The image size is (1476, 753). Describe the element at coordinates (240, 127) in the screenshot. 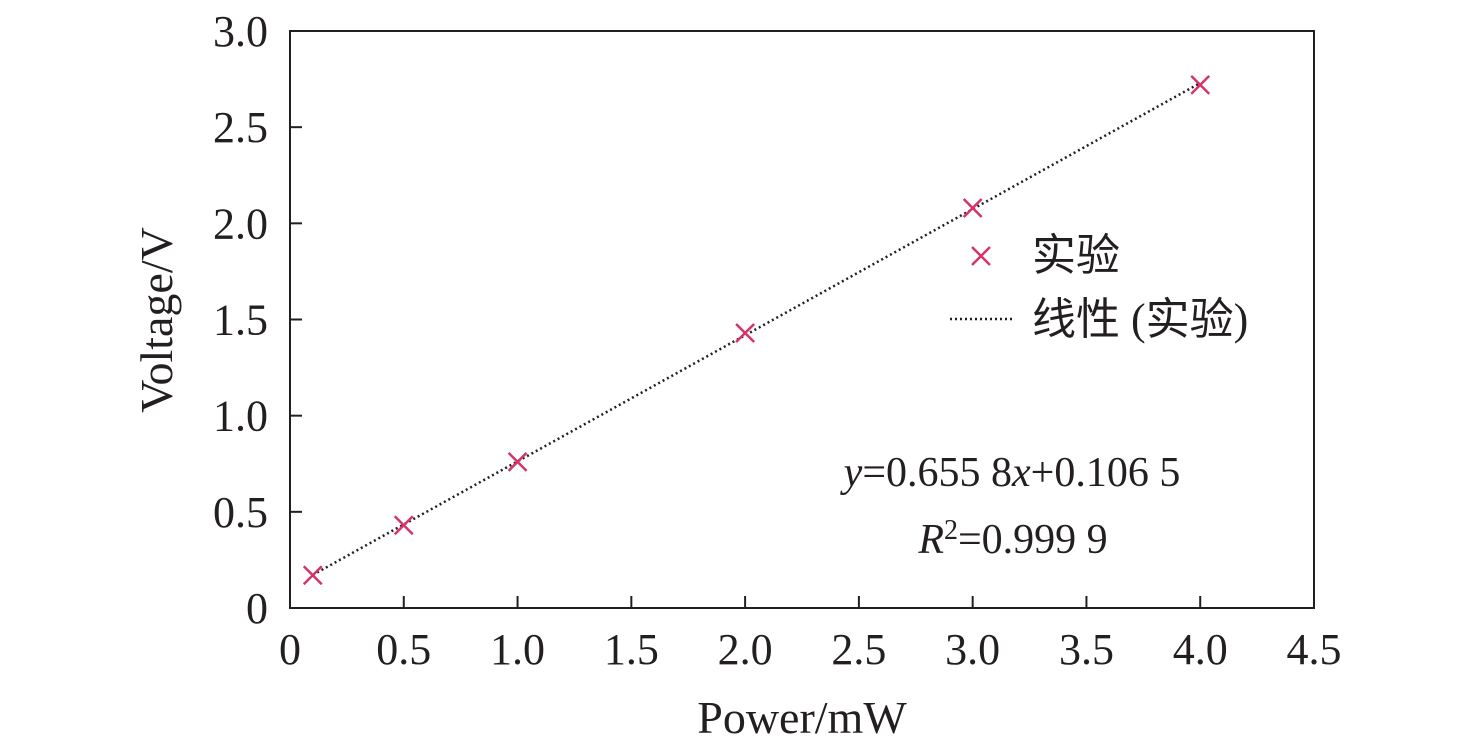

I see `y-tick-label: 2.5` at that location.